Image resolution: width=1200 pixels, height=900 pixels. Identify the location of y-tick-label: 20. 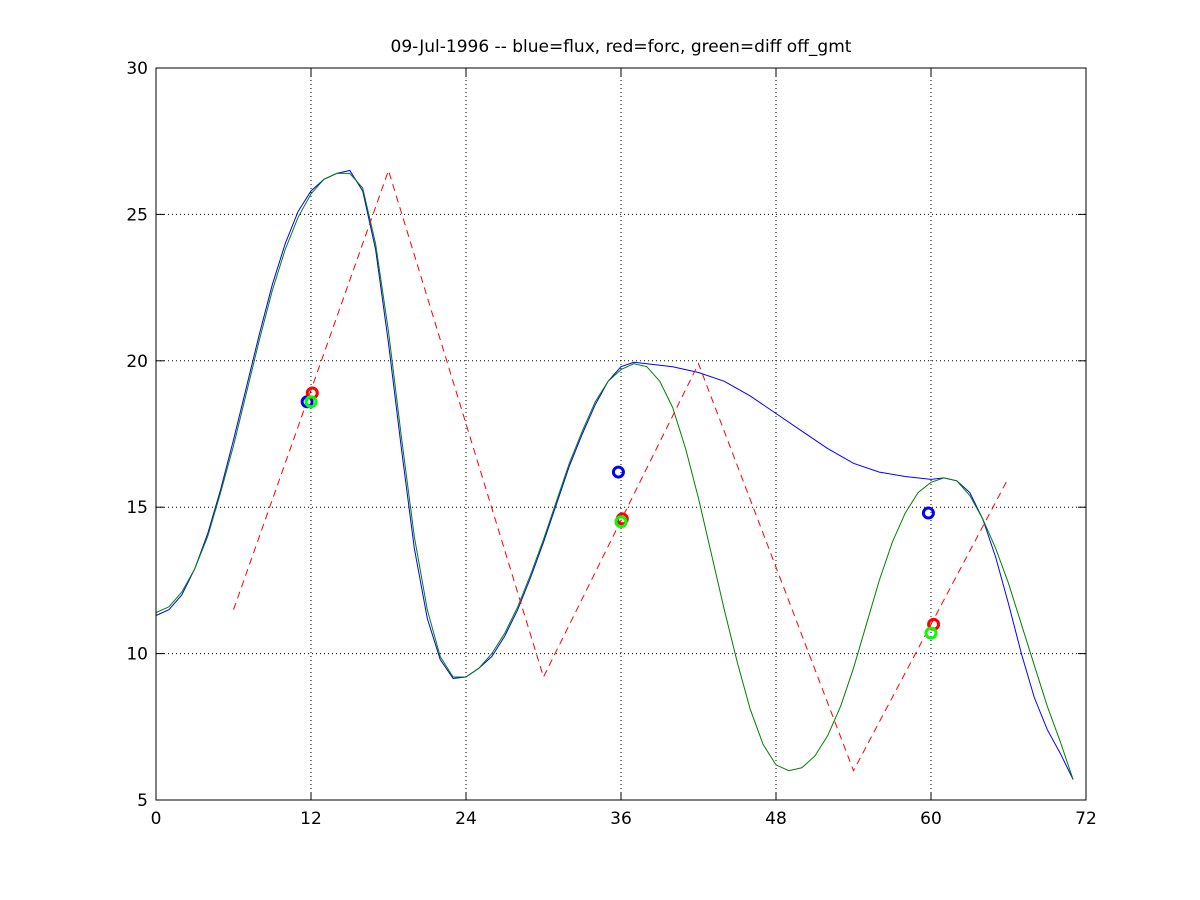
(137, 362).